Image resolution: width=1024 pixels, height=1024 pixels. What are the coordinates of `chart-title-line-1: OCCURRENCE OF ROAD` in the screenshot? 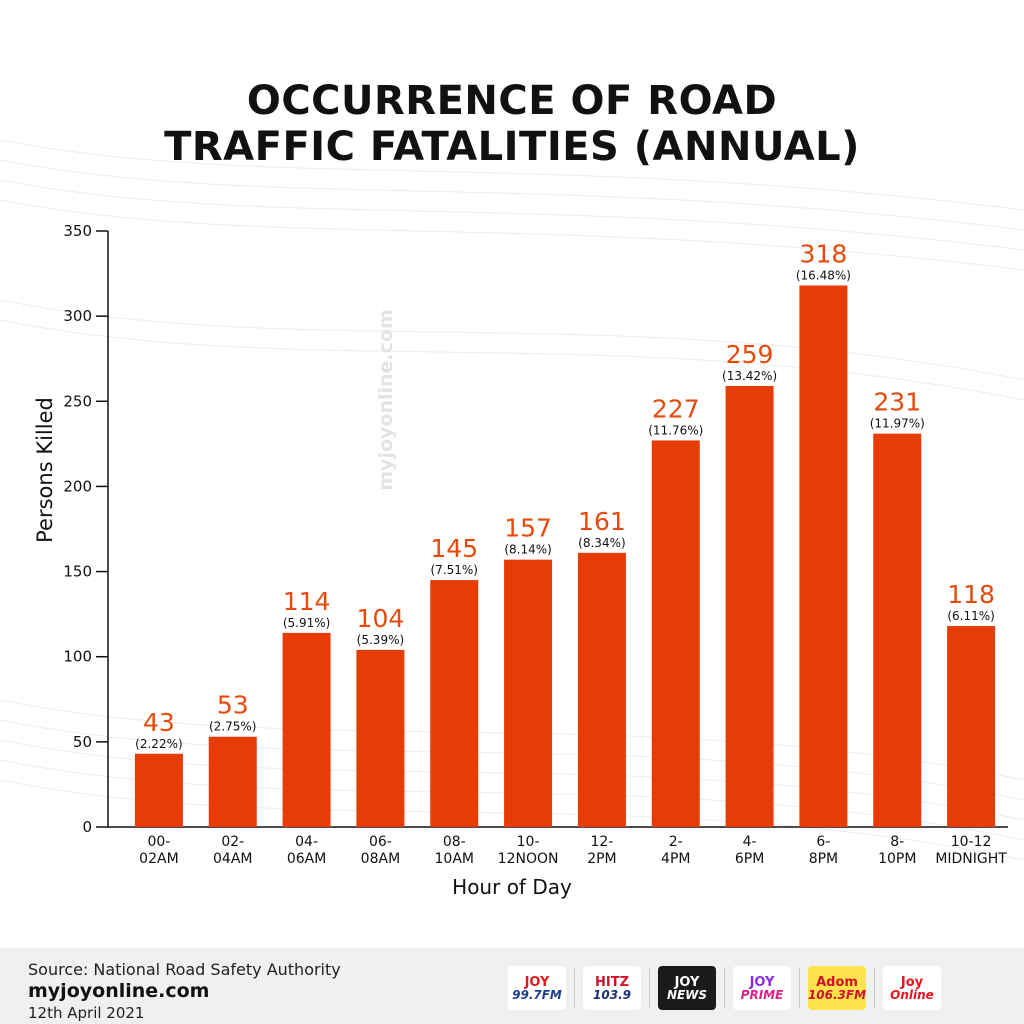 It's located at (512, 101).